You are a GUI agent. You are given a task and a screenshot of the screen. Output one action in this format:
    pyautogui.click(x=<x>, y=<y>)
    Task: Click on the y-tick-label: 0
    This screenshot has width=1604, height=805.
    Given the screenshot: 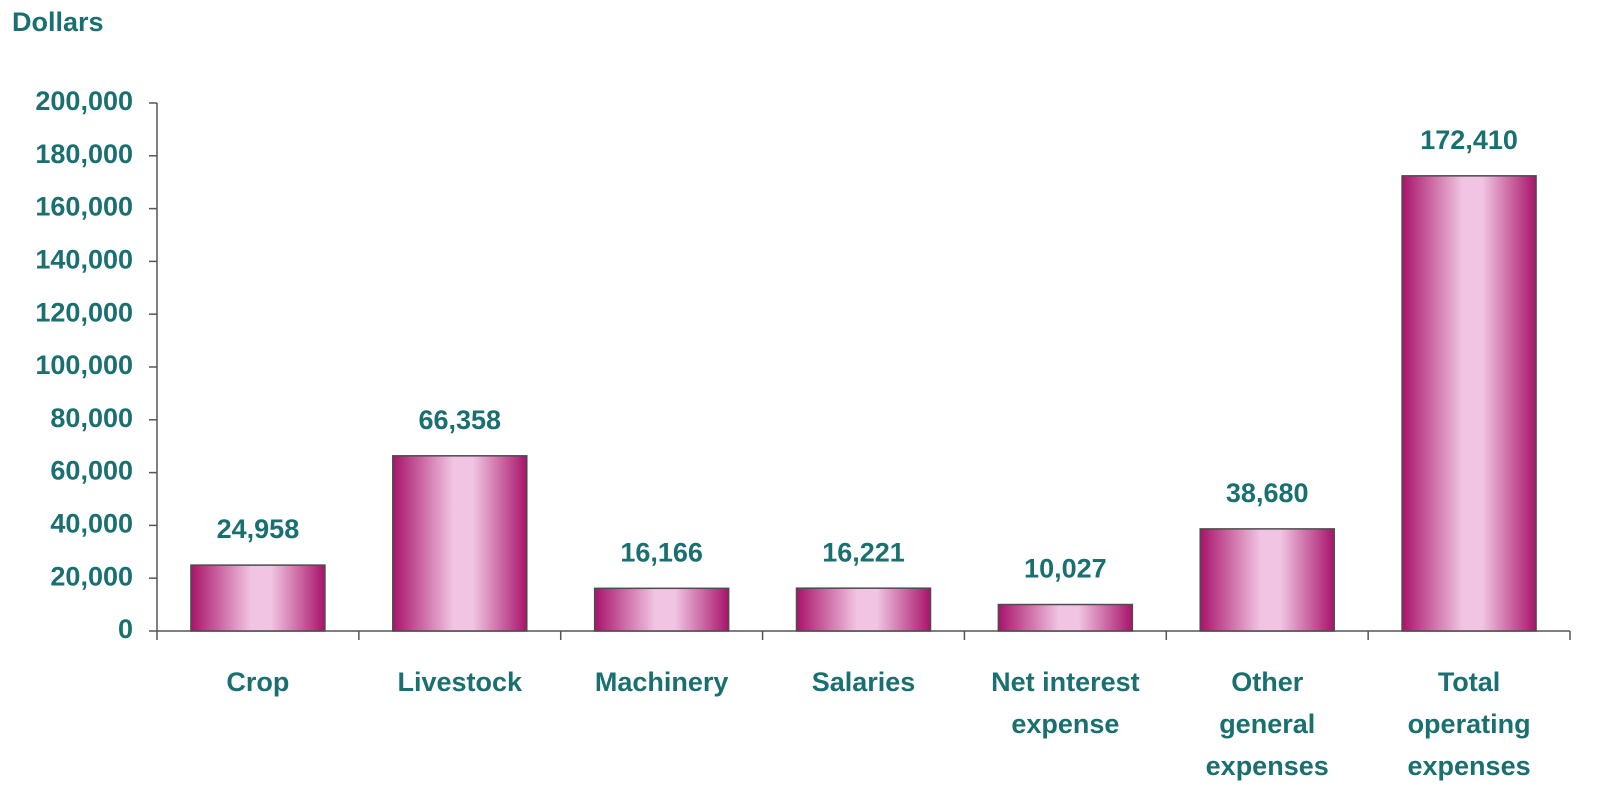 What is the action you would take?
    pyautogui.click(x=125, y=629)
    